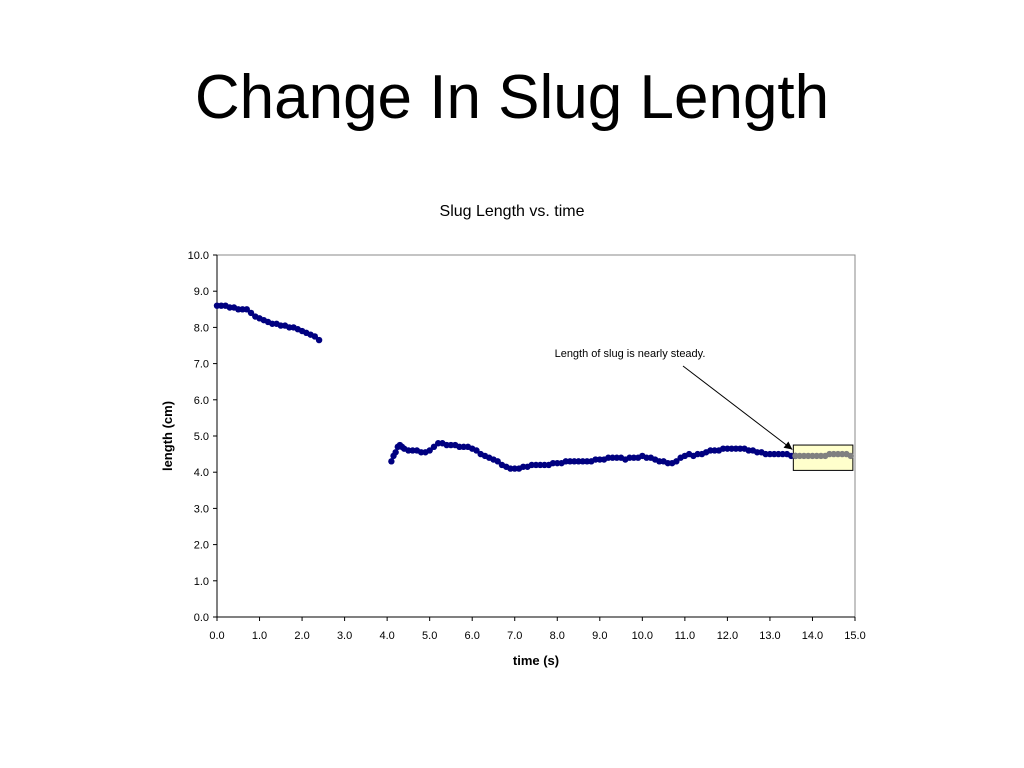 This screenshot has height=768, width=1024. I want to click on y-tick-label: 8.0, so click(201, 328).